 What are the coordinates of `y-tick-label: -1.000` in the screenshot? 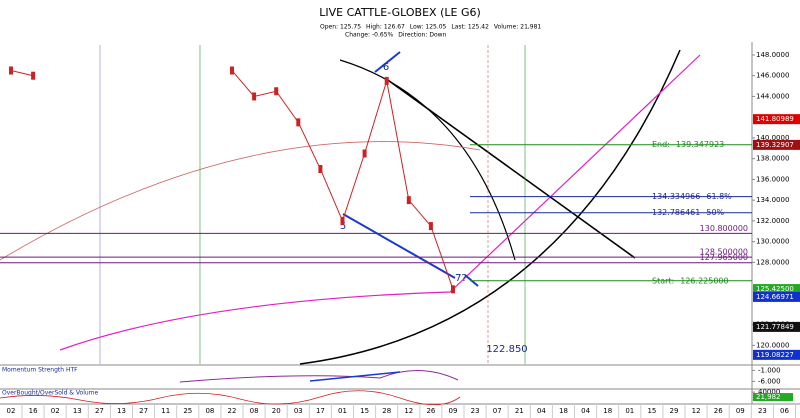 It's located at (769, 370).